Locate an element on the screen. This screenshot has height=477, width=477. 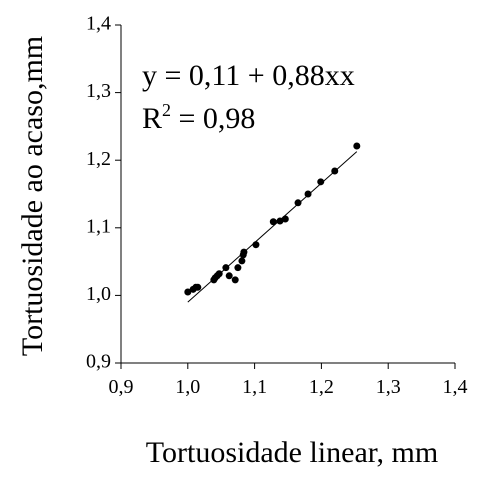
y-tick-label: 1,1 is located at coordinates (98, 226).